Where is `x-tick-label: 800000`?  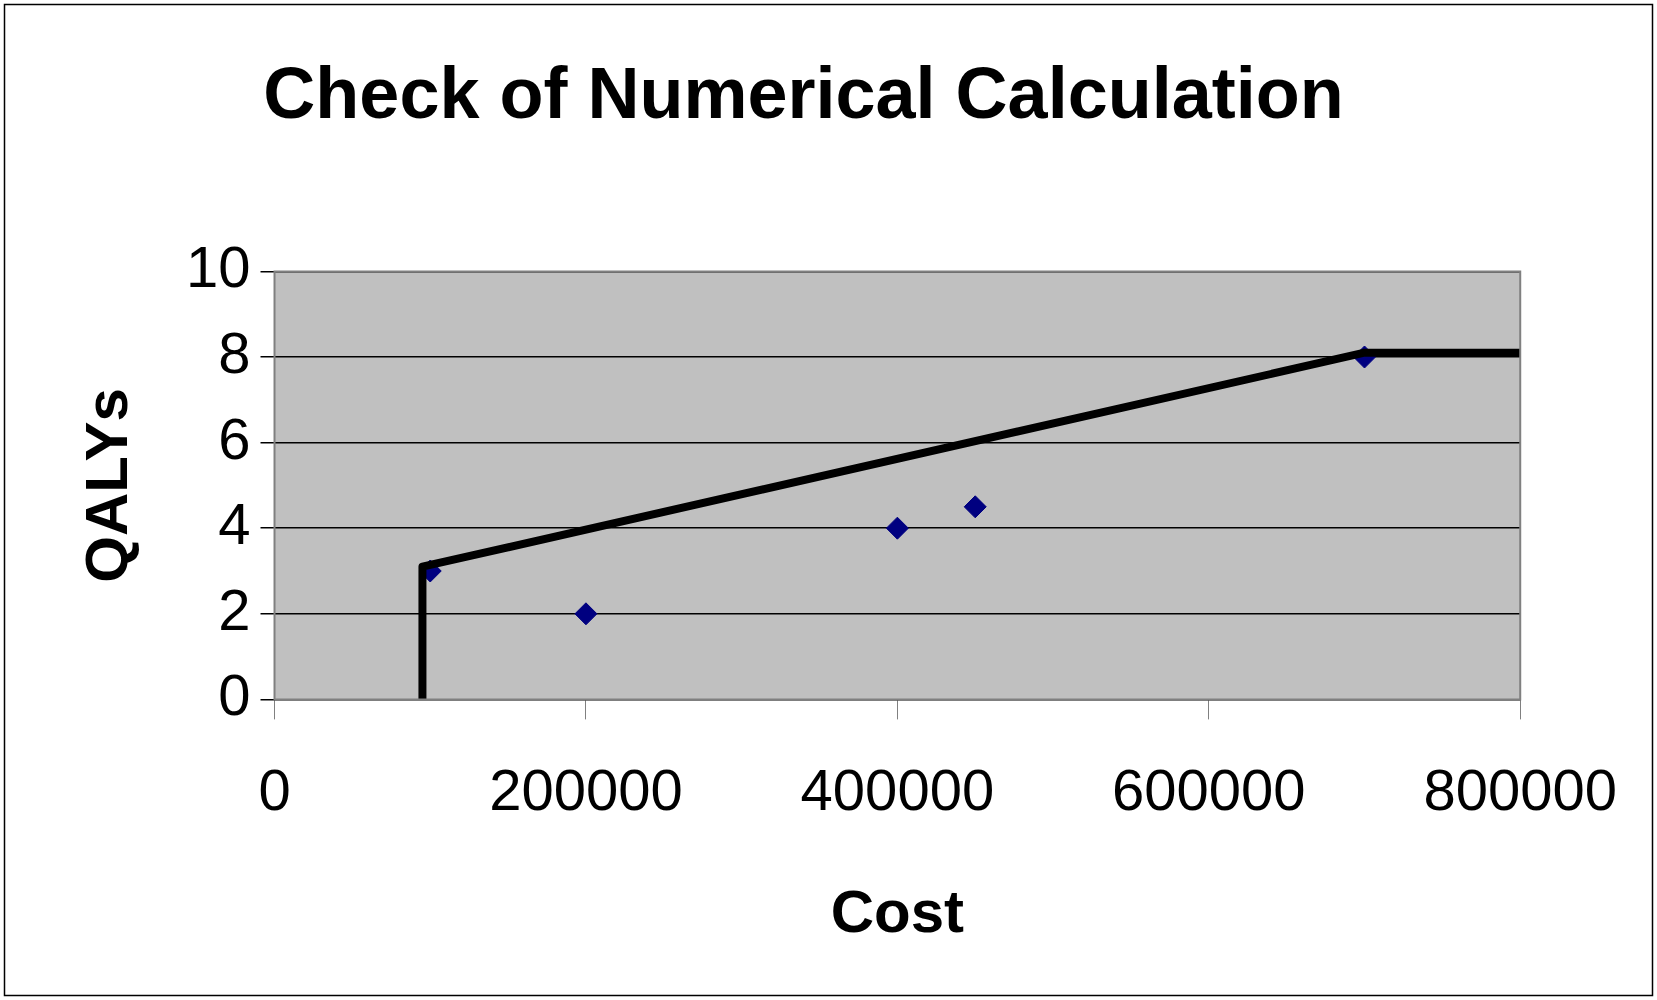
x-tick-label: 800000 is located at coordinates (1520, 790).